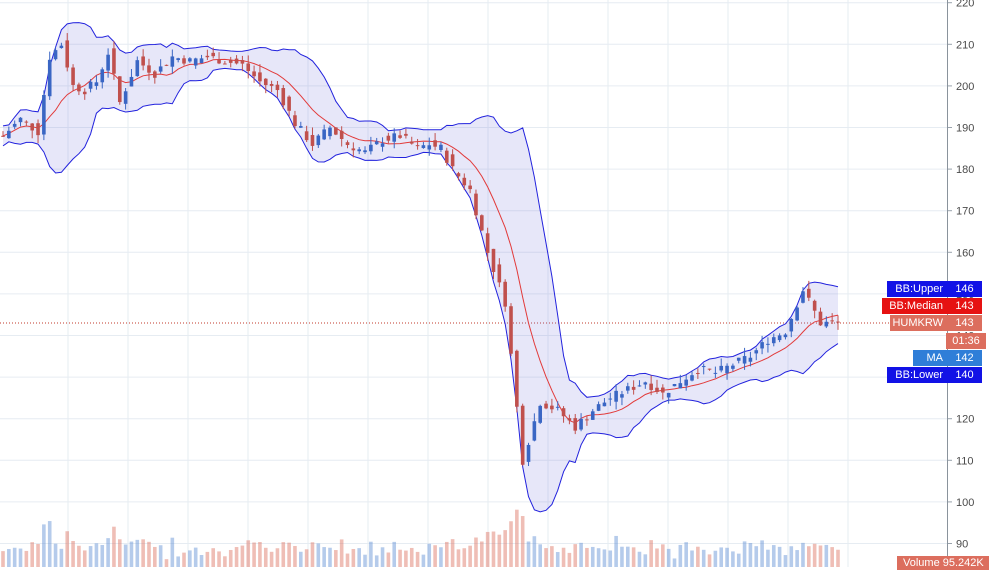 Image resolution: width=1000 pixels, height=572 pixels. Describe the element at coordinates (965, 461) in the screenshot. I see `y-tick-label: 110` at that location.